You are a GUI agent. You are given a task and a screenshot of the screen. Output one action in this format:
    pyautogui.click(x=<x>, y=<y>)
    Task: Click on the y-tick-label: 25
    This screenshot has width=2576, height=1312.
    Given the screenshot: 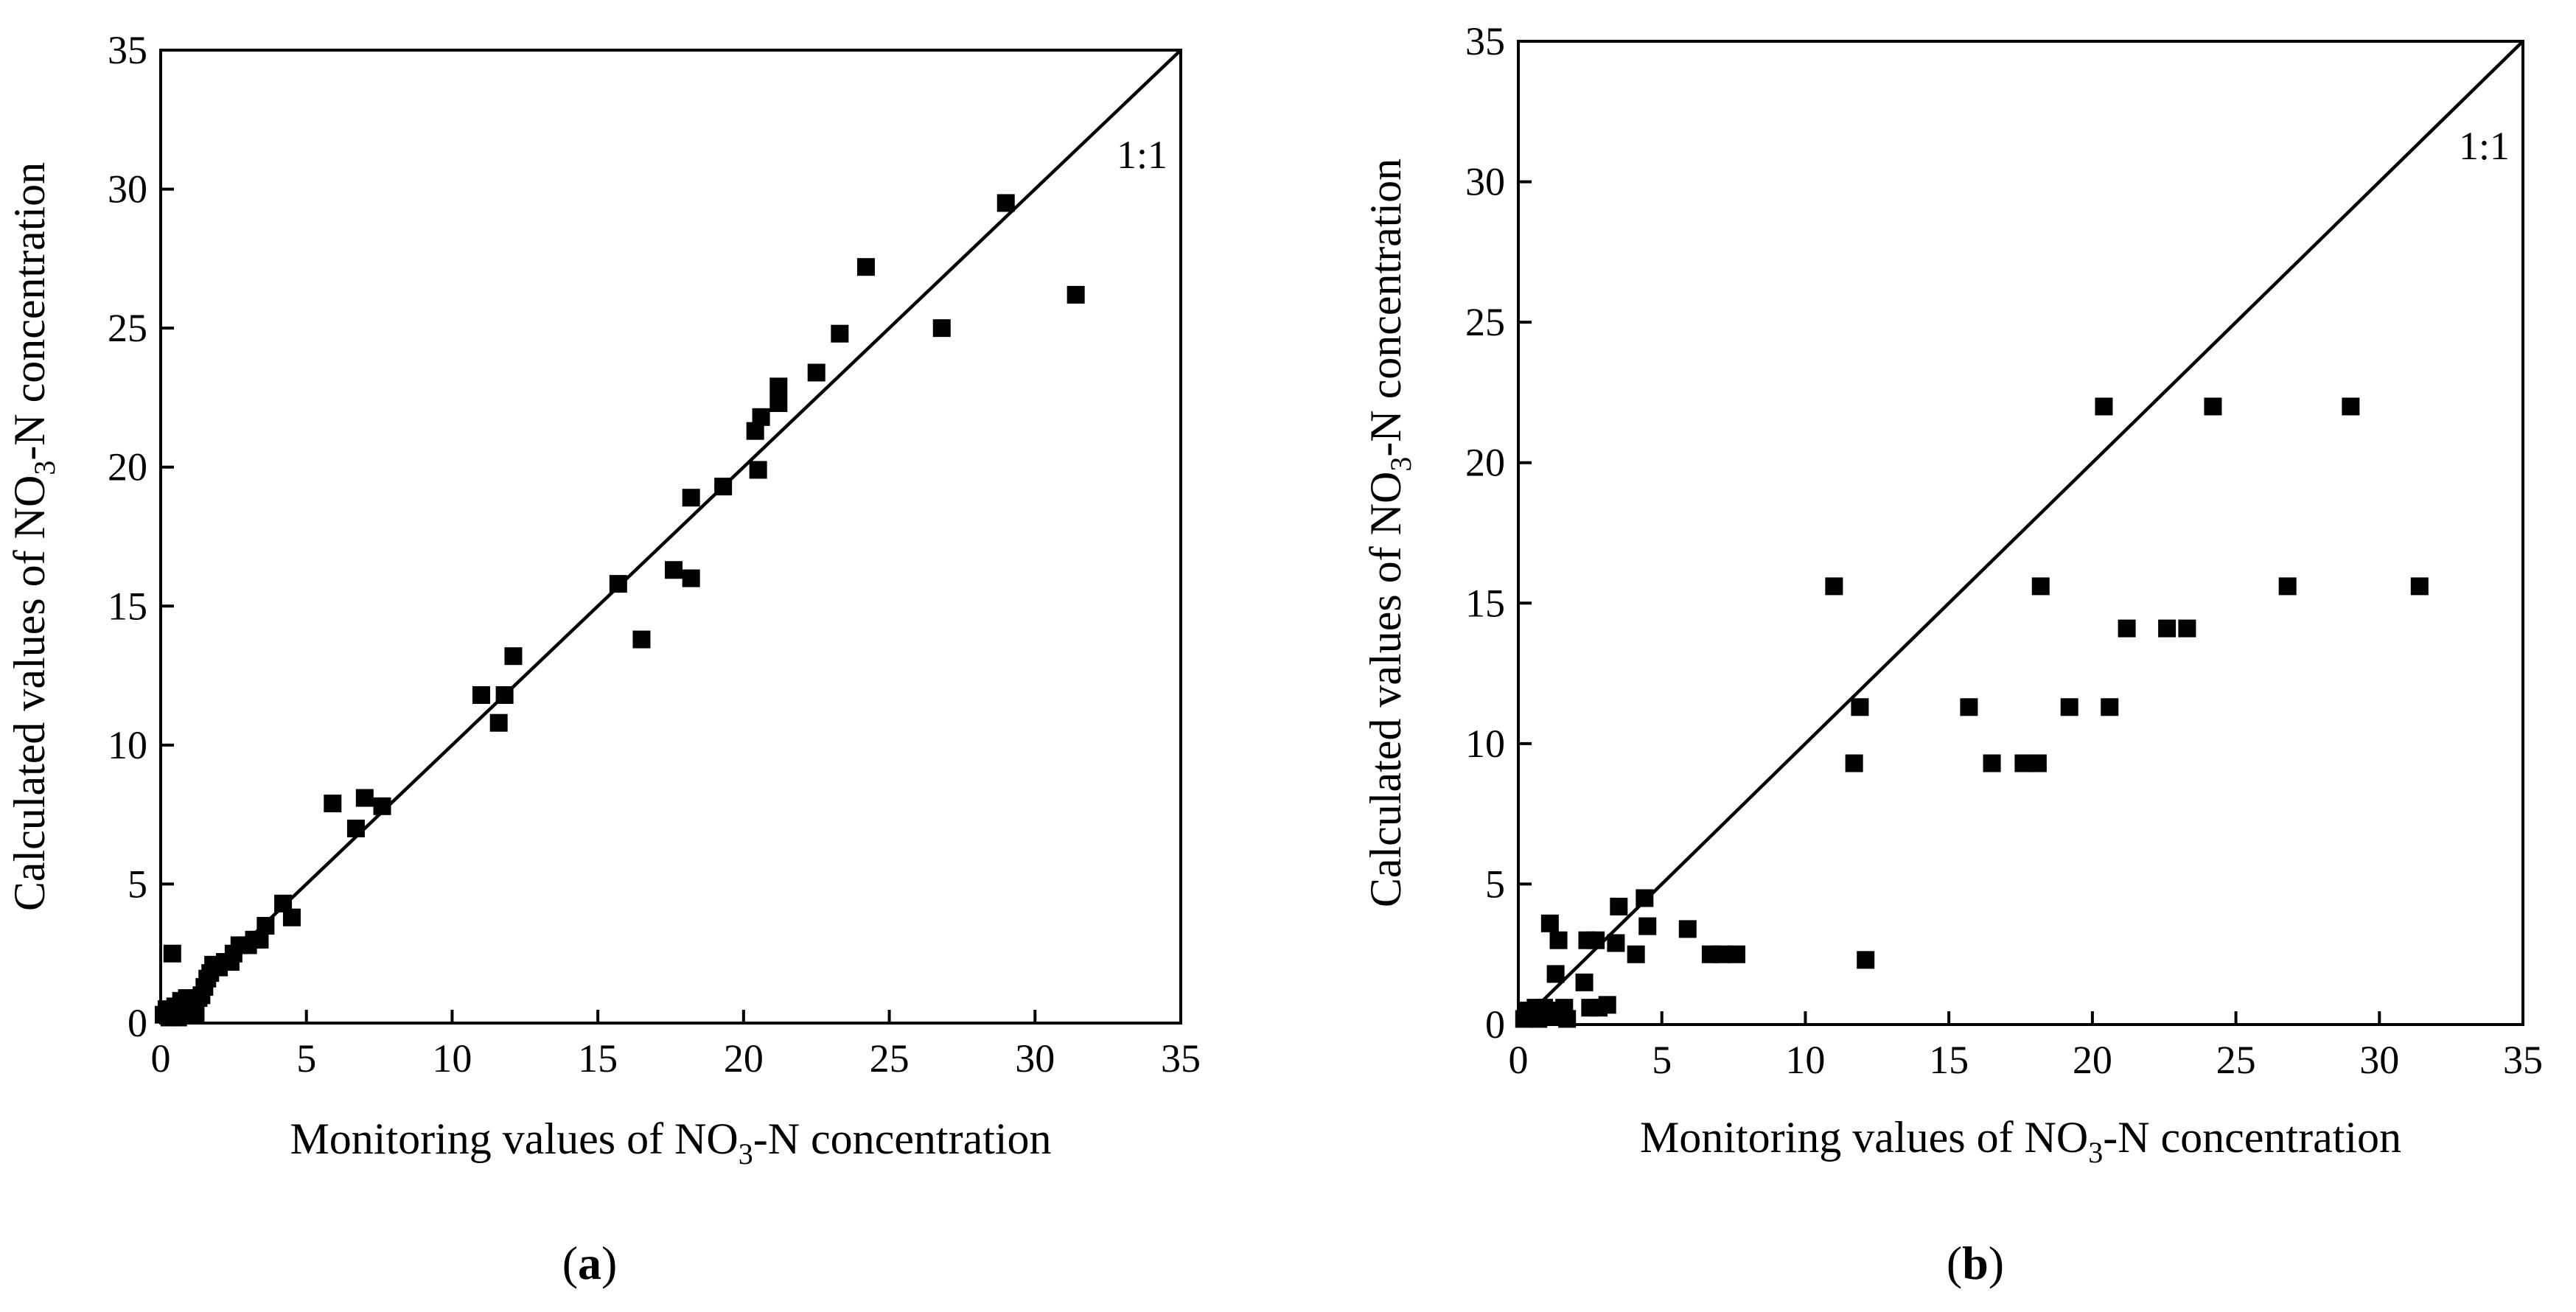 What is the action you would take?
    pyautogui.click(x=127, y=328)
    